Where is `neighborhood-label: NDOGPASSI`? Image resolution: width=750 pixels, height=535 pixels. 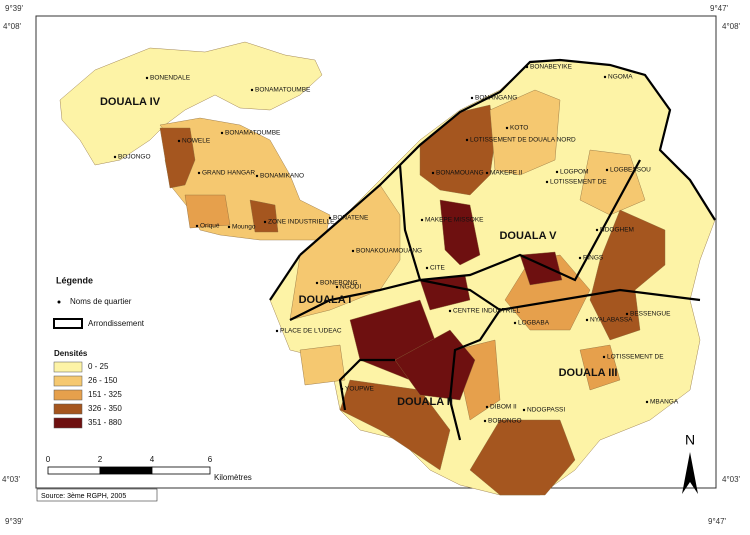
neighborhood-label: NDOGPASSI is located at coordinates (546, 410).